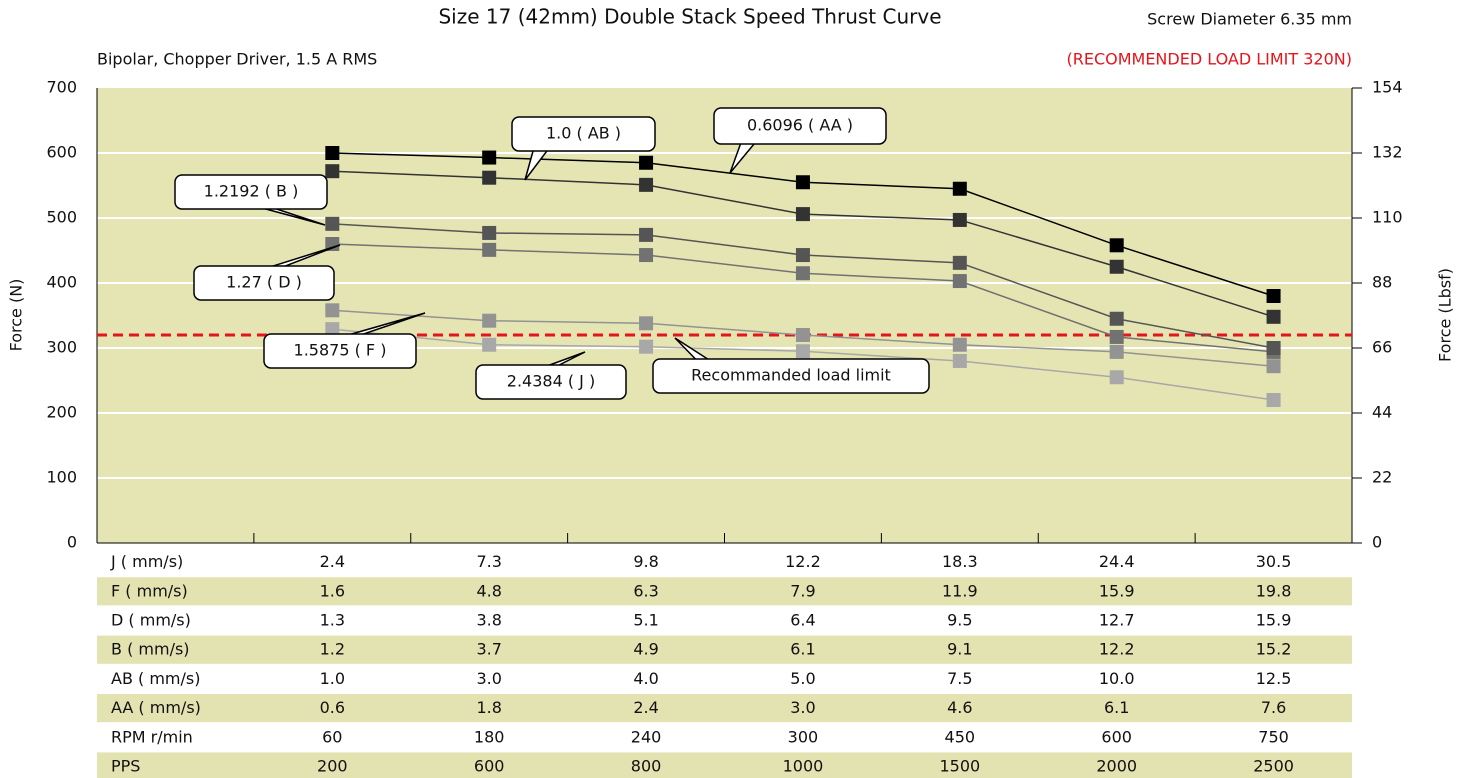 Image resolution: width=1463 pixels, height=778 pixels. I want to click on row-label: RPM r/min, so click(152, 736).